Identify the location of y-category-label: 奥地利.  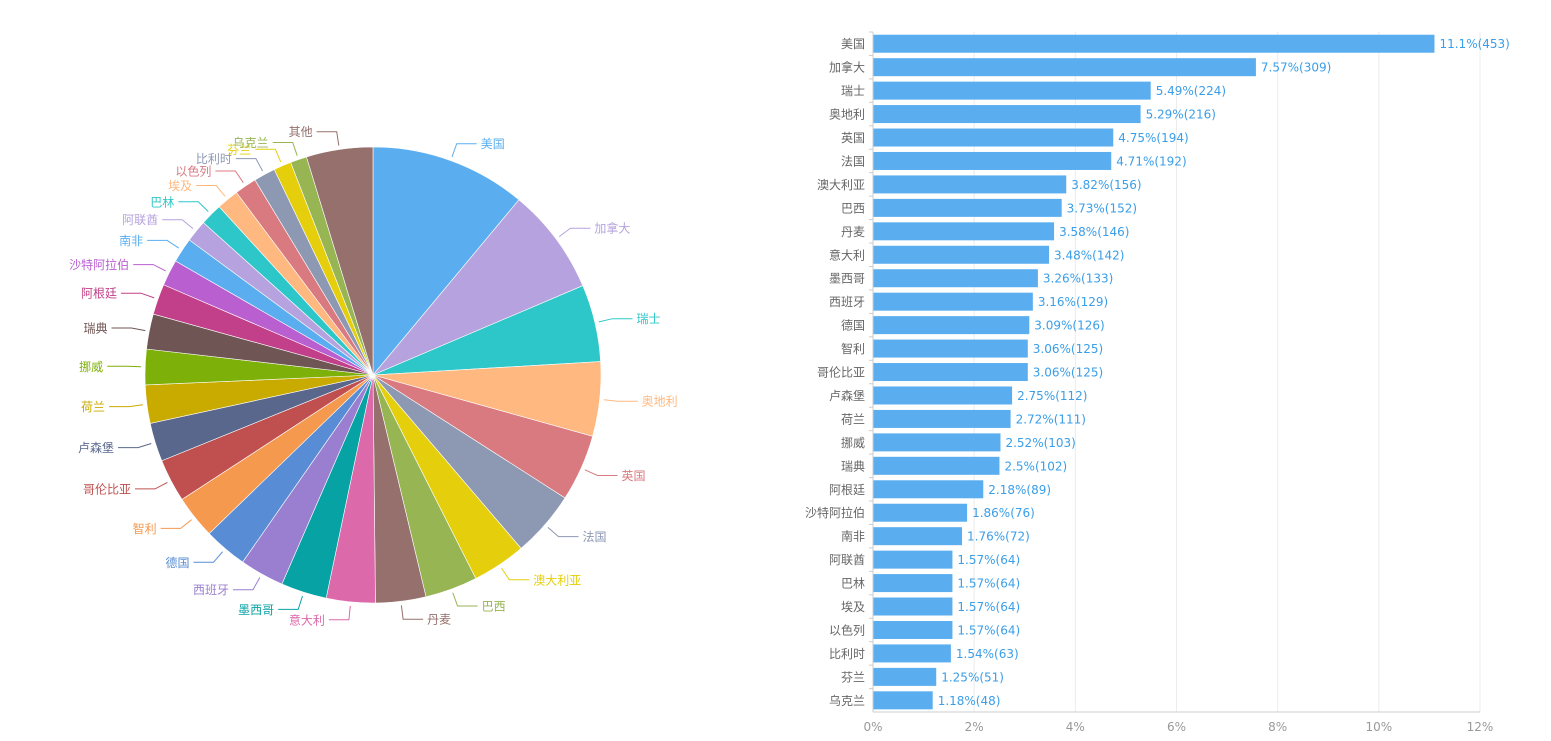
(847, 115).